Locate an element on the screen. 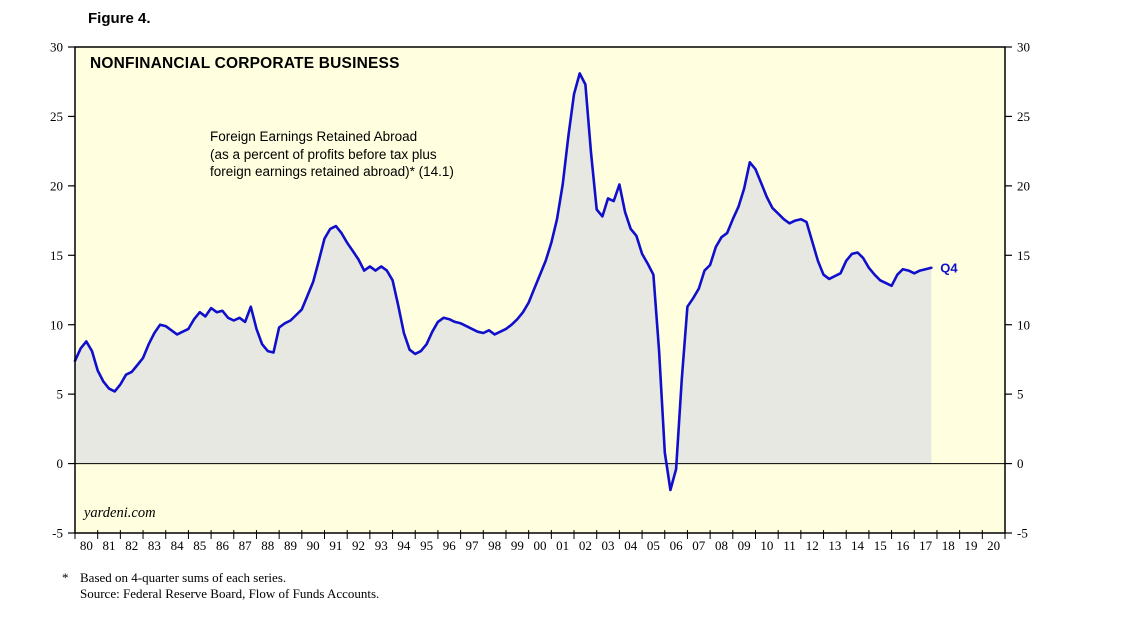 Image resolution: width=1138 pixels, height=621 pixels. x-axis-label: 91 is located at coordinates (335, 545).